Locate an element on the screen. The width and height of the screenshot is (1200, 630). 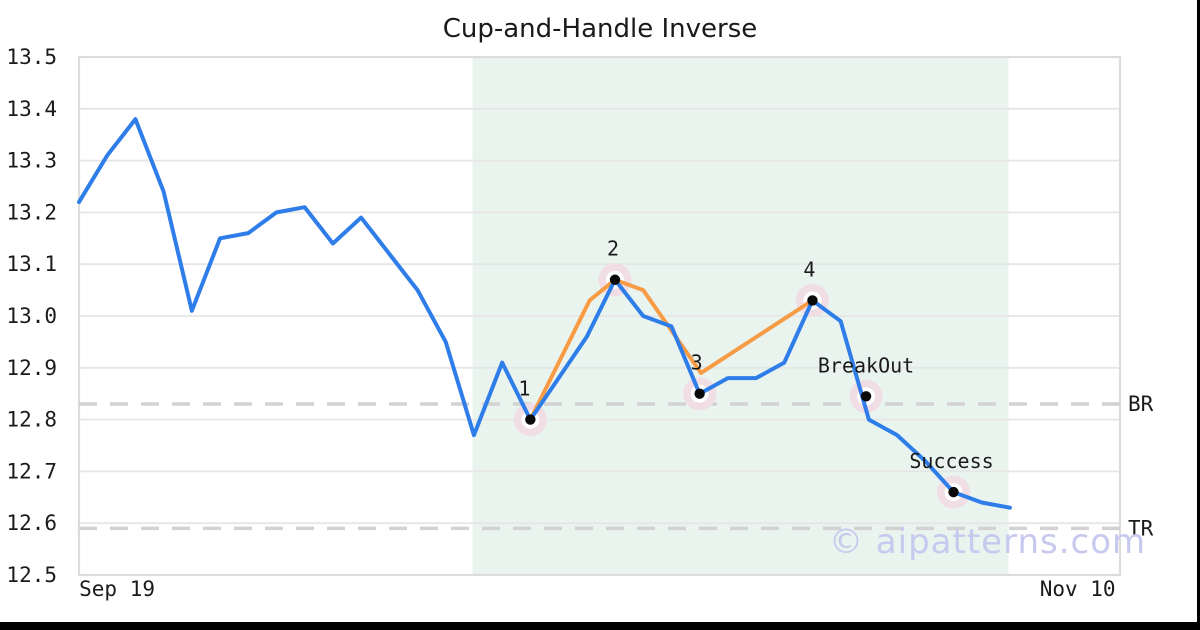
marker-label-3: 3 is located at coordinates (697, 363).